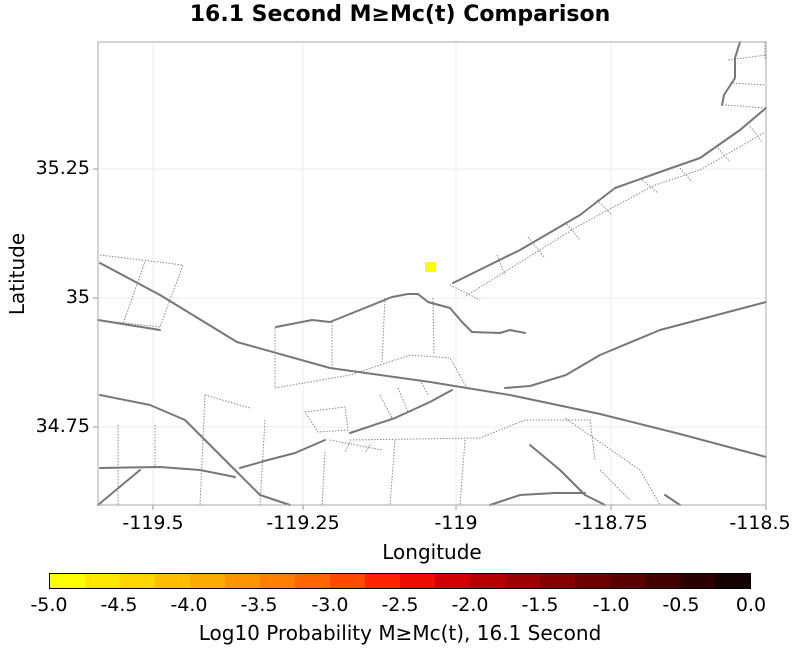 Image resolution: width=800 pixels, height=654 pixels. What do you see at coordinates (77, 297) in the screenshot?
I see `y-tick-label: 35` at bounding box center [77, 297].